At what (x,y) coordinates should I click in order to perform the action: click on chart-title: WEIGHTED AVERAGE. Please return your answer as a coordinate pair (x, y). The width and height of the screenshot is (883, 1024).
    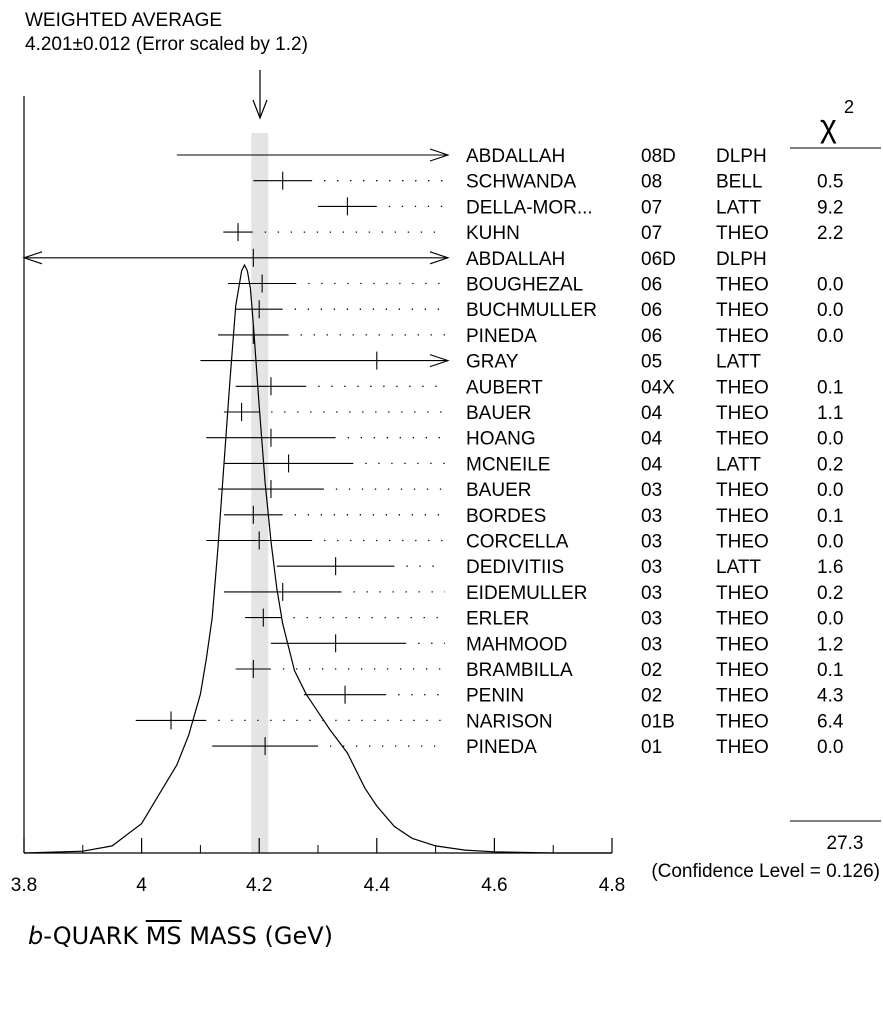
    Looking at the image, I should click on (124, 20).